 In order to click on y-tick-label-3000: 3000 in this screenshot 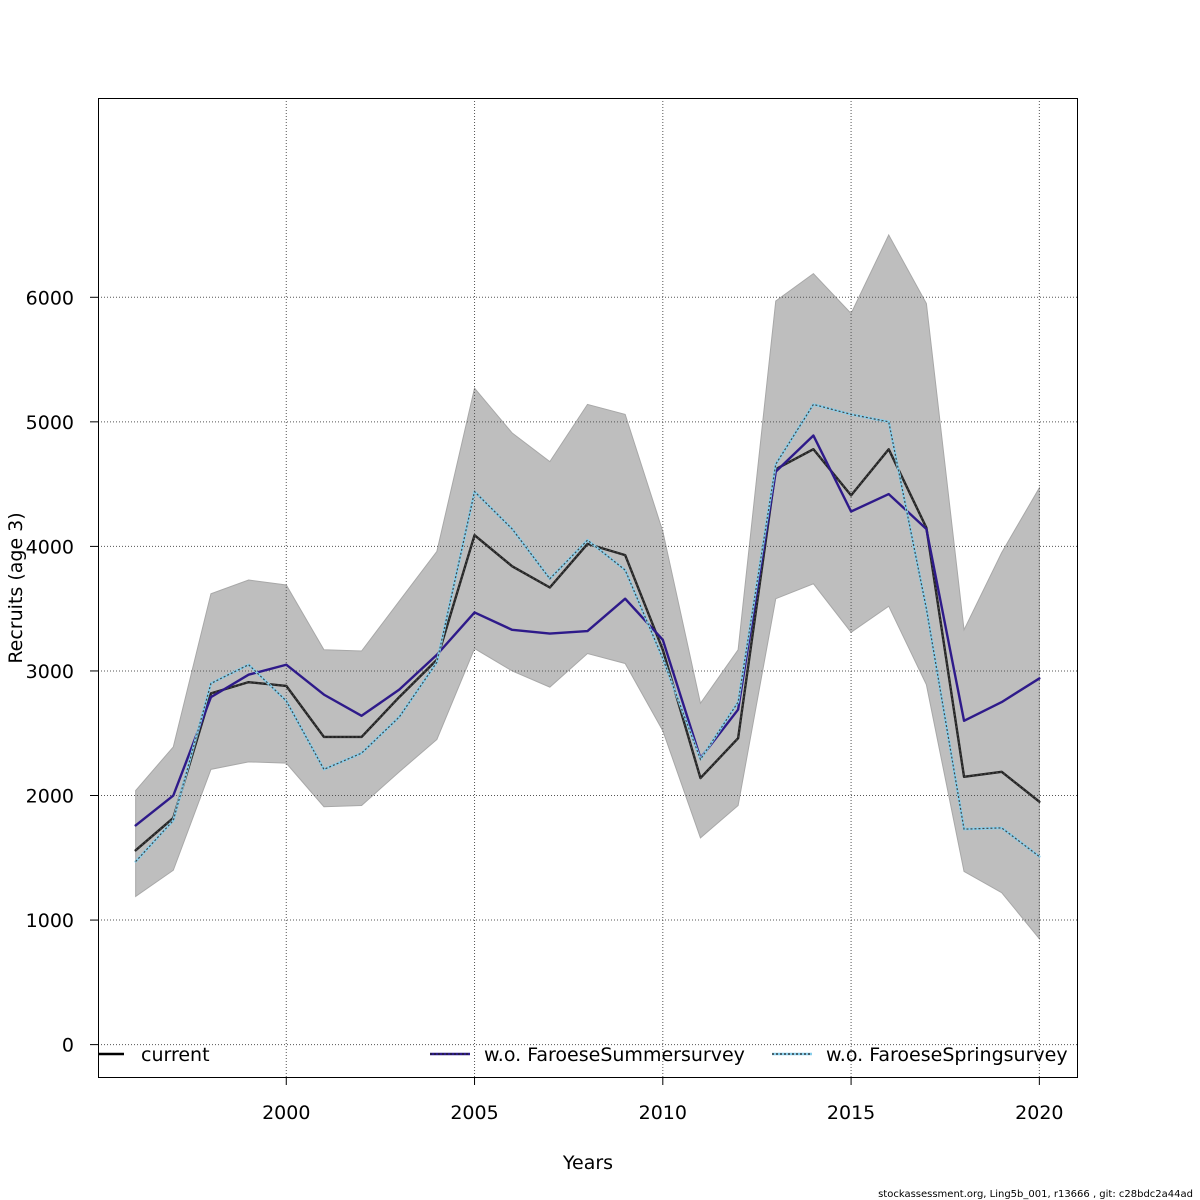, I will do `click(50, 672)`.